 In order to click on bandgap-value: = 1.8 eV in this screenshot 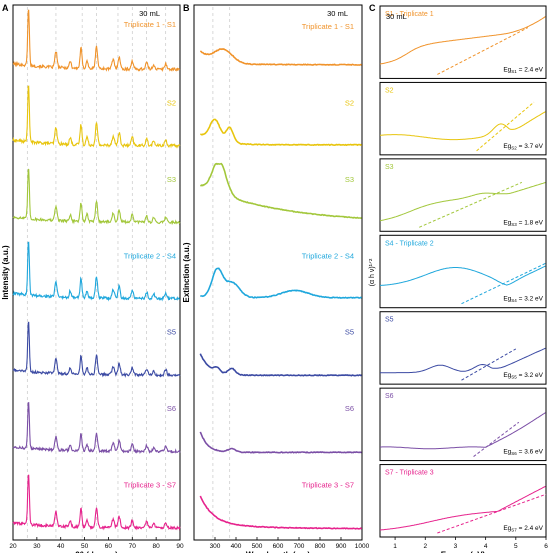, I will do `click(530, 222)`.